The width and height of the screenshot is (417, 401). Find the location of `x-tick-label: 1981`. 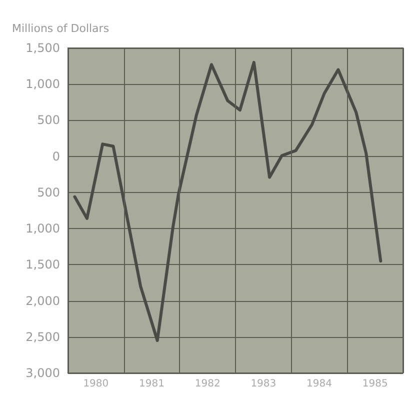

x-tick-label: 1981 is located at coordinates (151, 384).